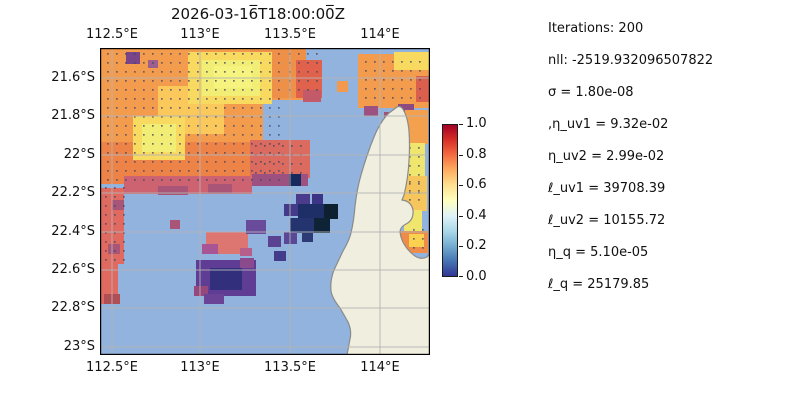  Describe the element at coordinates (598, 252) in the screenshot. I see `stat-line: η_q = 5.10e-05` at that location.